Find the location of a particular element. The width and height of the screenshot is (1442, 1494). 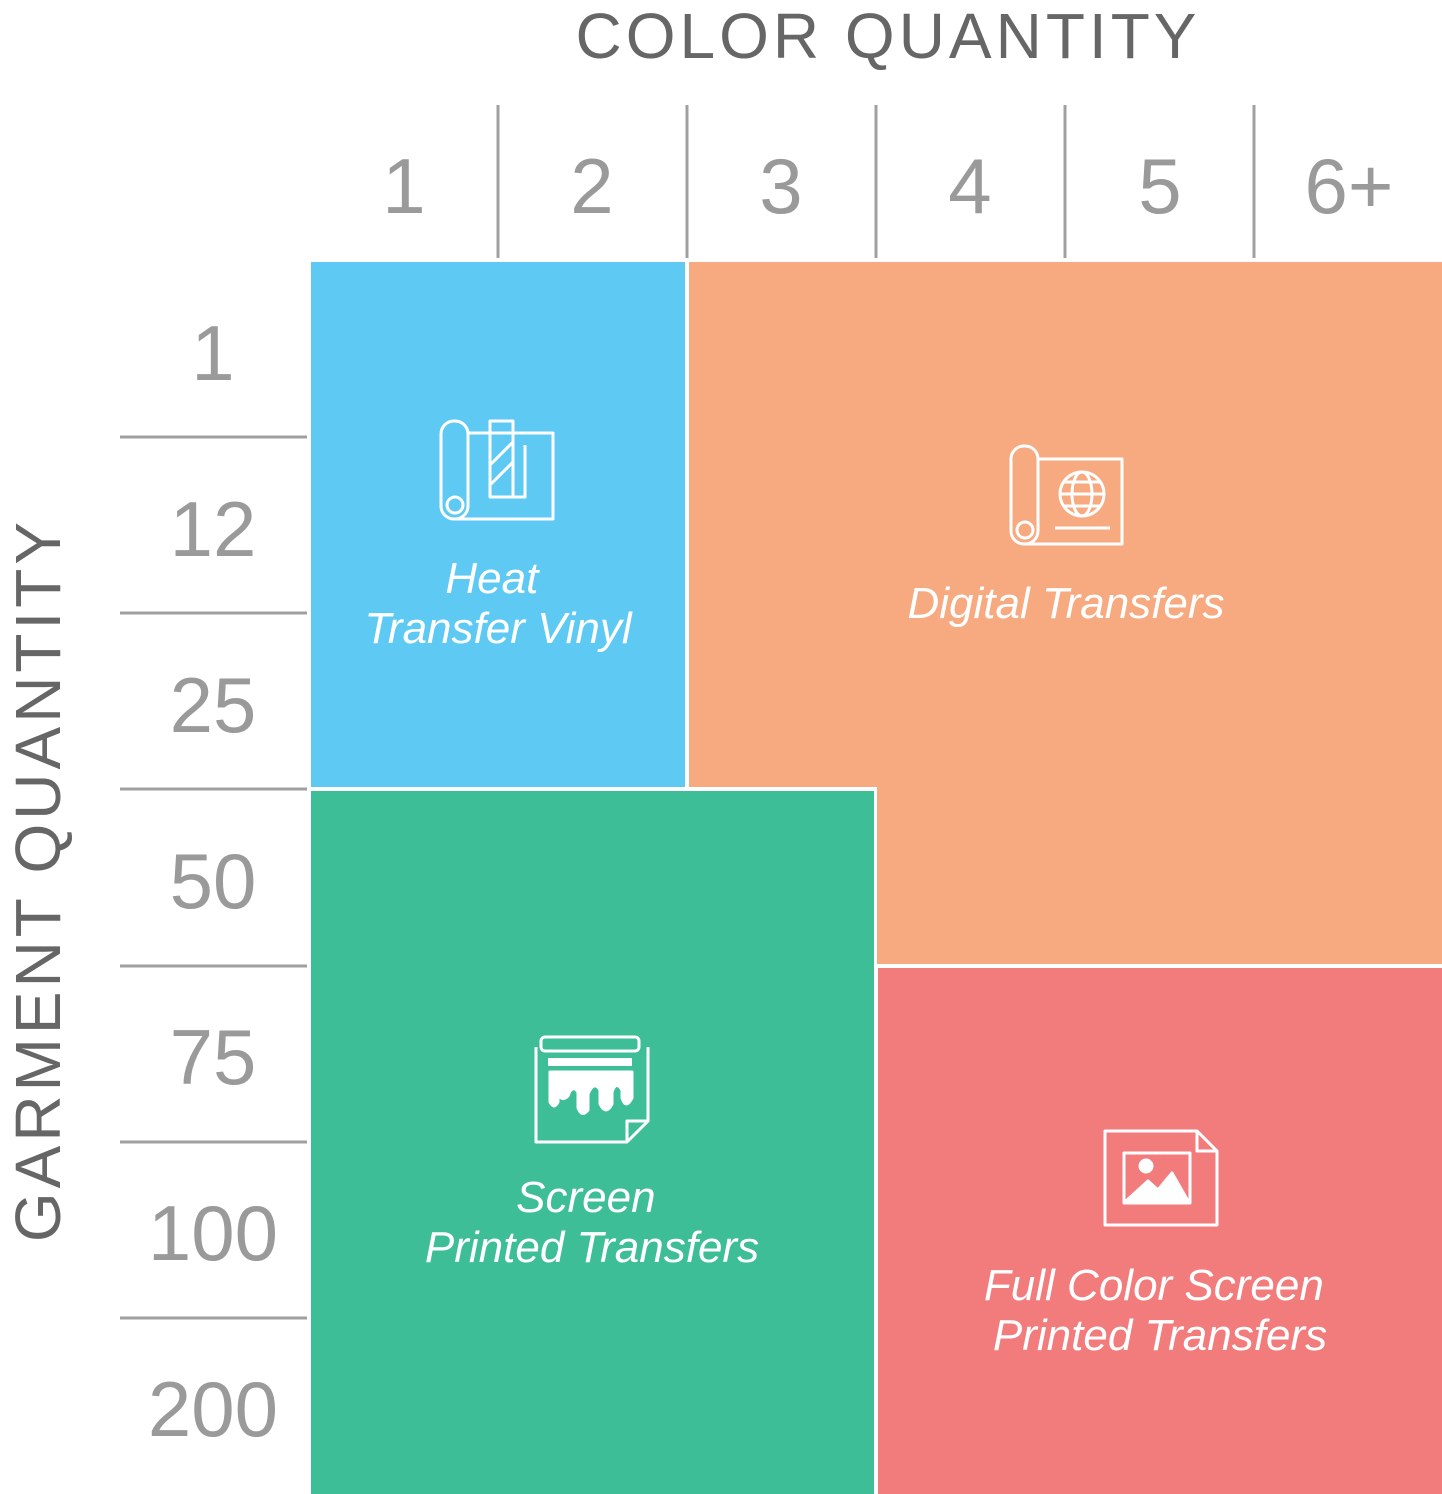

icon-screen-print is located at coordinates (592, 1089).